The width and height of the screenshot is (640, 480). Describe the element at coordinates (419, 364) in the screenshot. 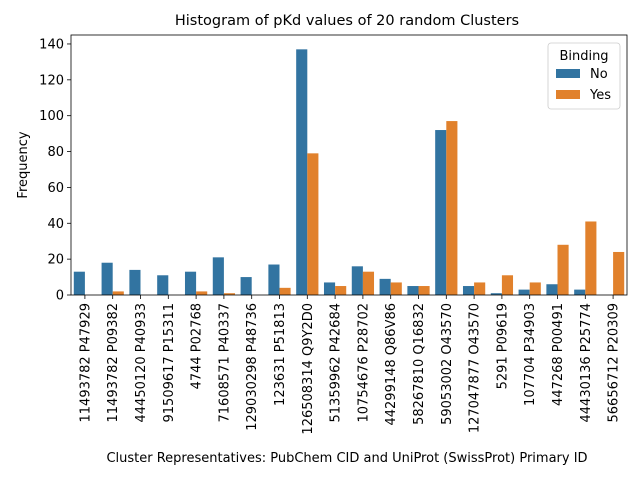

I see `x-tick-label: 58267810 Q16832` at that location.